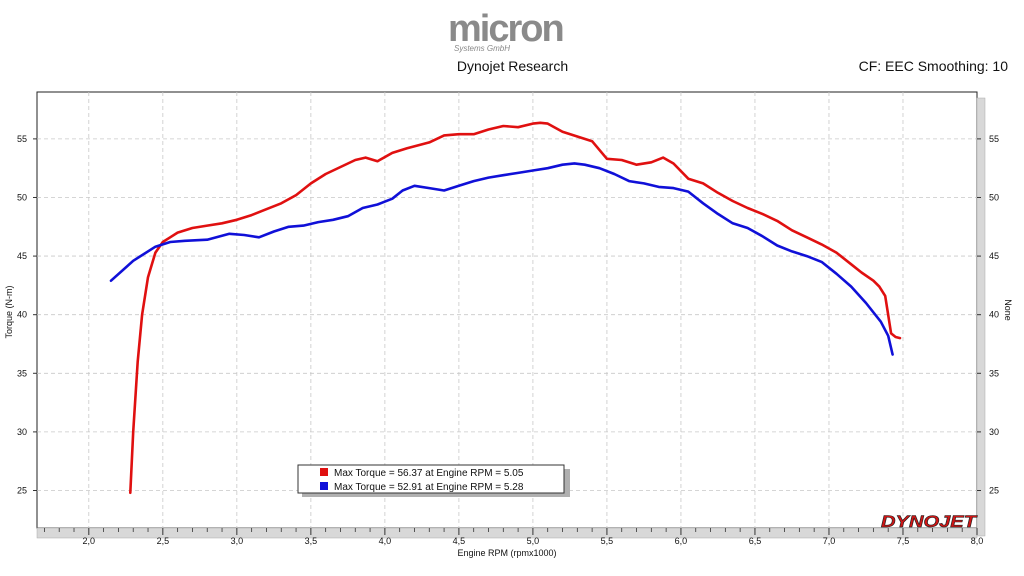 The width and height of the screenshot is (1024, 576). What do you see at coordinates (22, 432) in the screenshot?
I see `y-tick-label-left: 30` at bounding box center [22, 432].